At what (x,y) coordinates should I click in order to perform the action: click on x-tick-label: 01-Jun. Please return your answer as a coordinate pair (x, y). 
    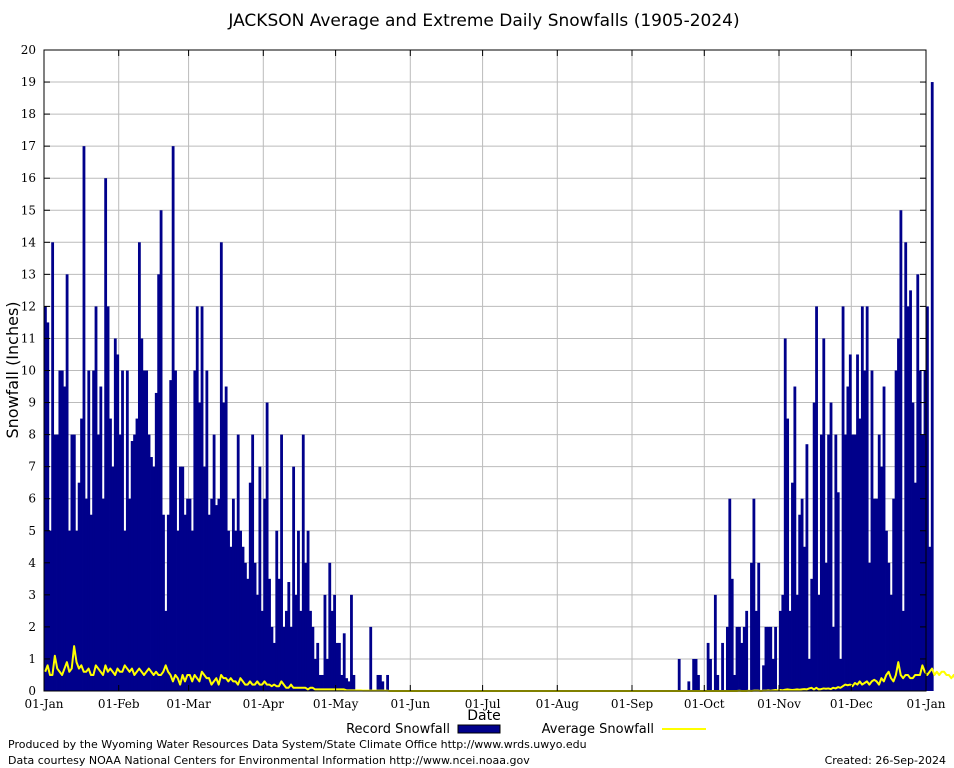
    Looking at the image, I should click on (410, 704).